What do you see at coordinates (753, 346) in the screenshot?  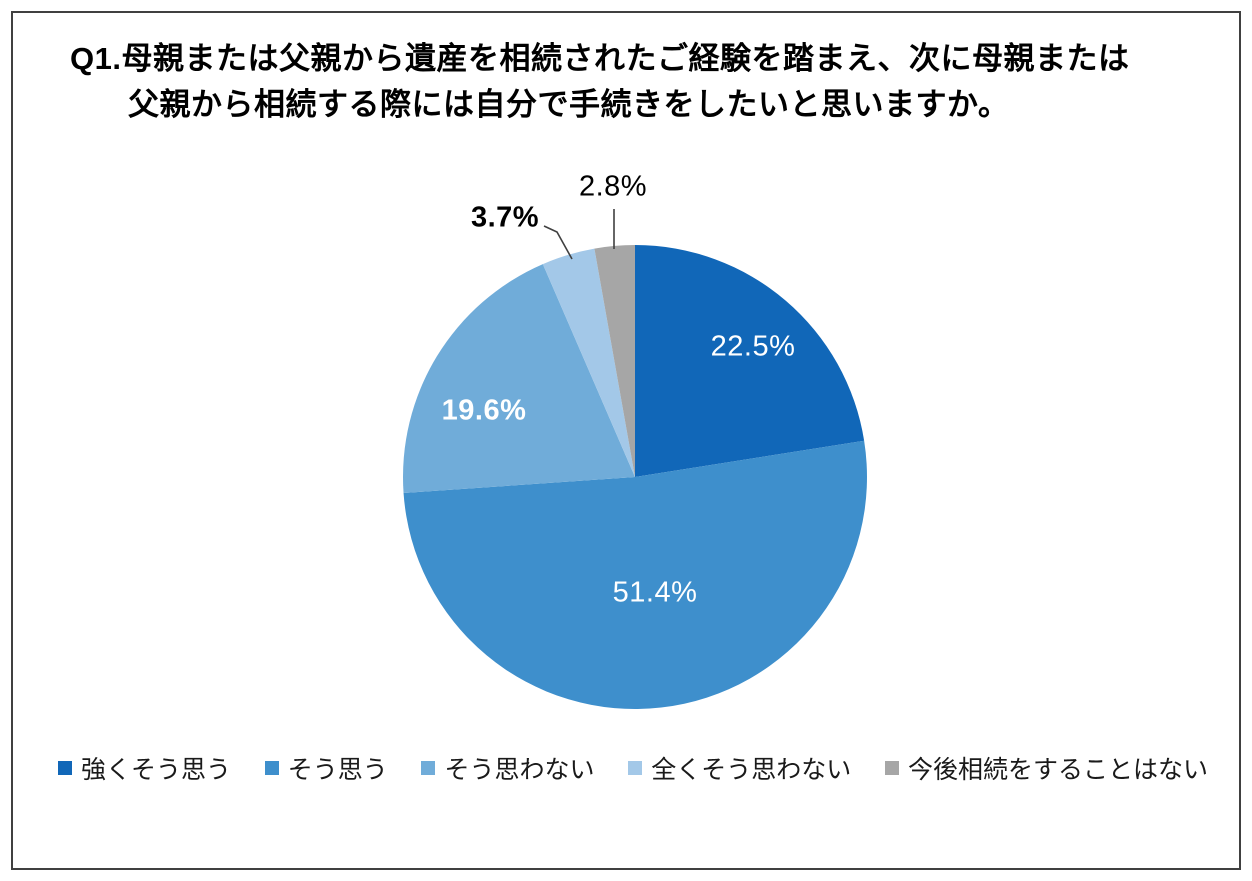 I see `slice-label-0: 22.5%` at bounding box center [753, 346].